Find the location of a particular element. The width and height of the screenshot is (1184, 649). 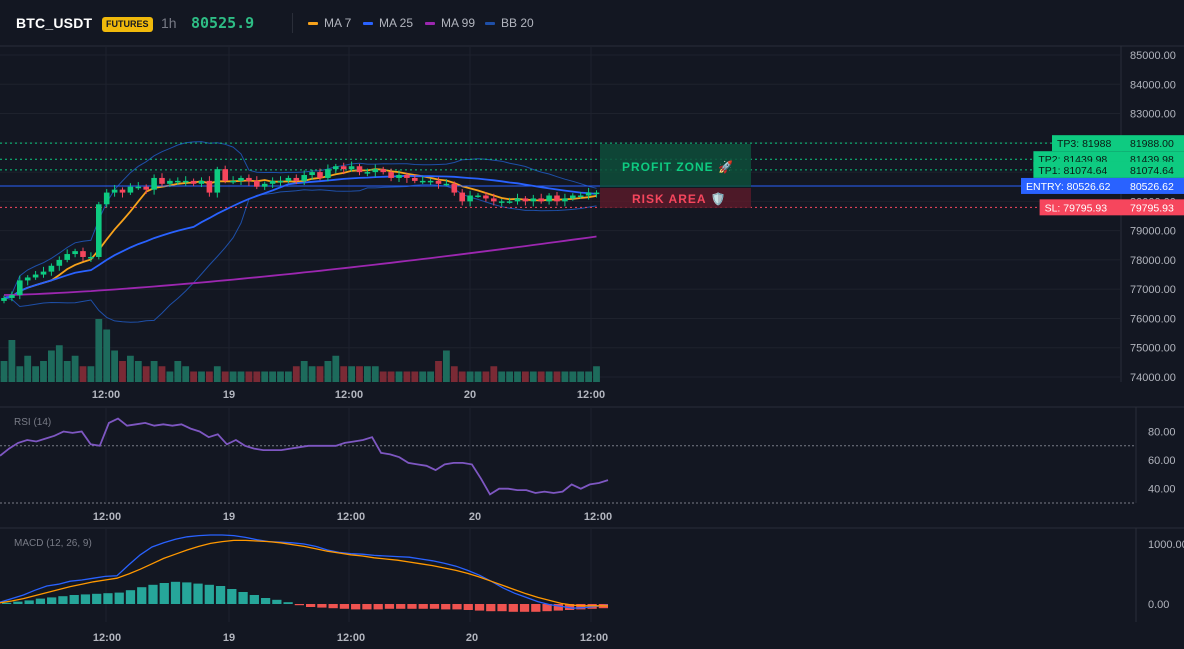

legend-ma99: MA 99 is located at coordinates (450, 23).